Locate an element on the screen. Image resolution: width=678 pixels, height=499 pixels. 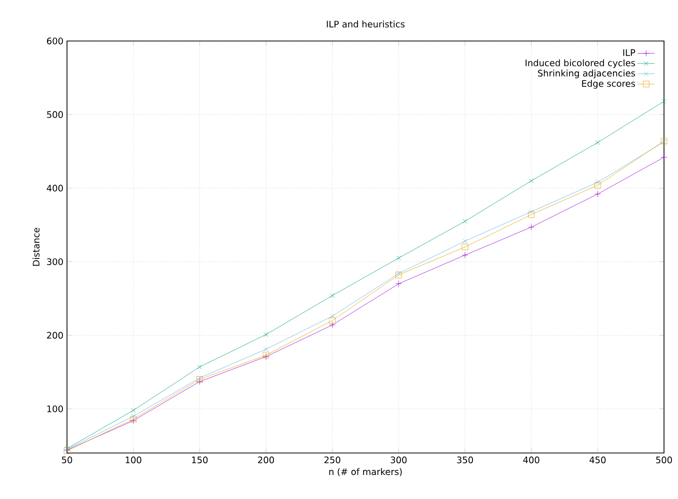
y-tick-label: 100 is located at coordinates (55, 408).